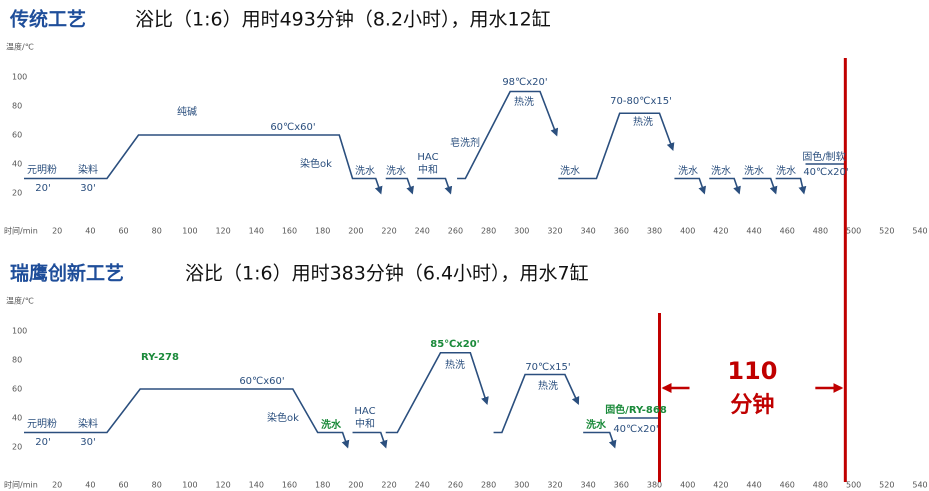  I want to click on title: 瑞鹰创新工艺, so click(67, 273).